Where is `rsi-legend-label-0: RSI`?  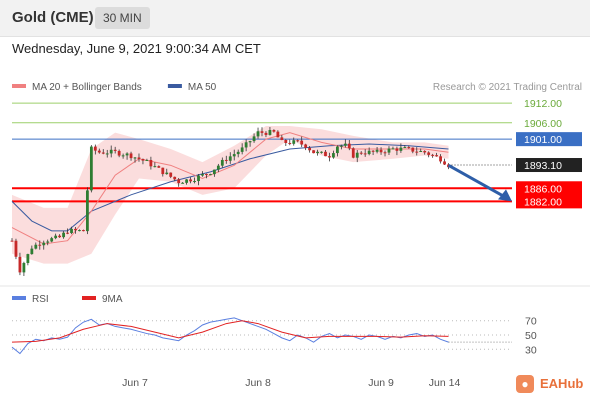
rsi-legend-label-0: RSI is located at coordinates (40, 299).